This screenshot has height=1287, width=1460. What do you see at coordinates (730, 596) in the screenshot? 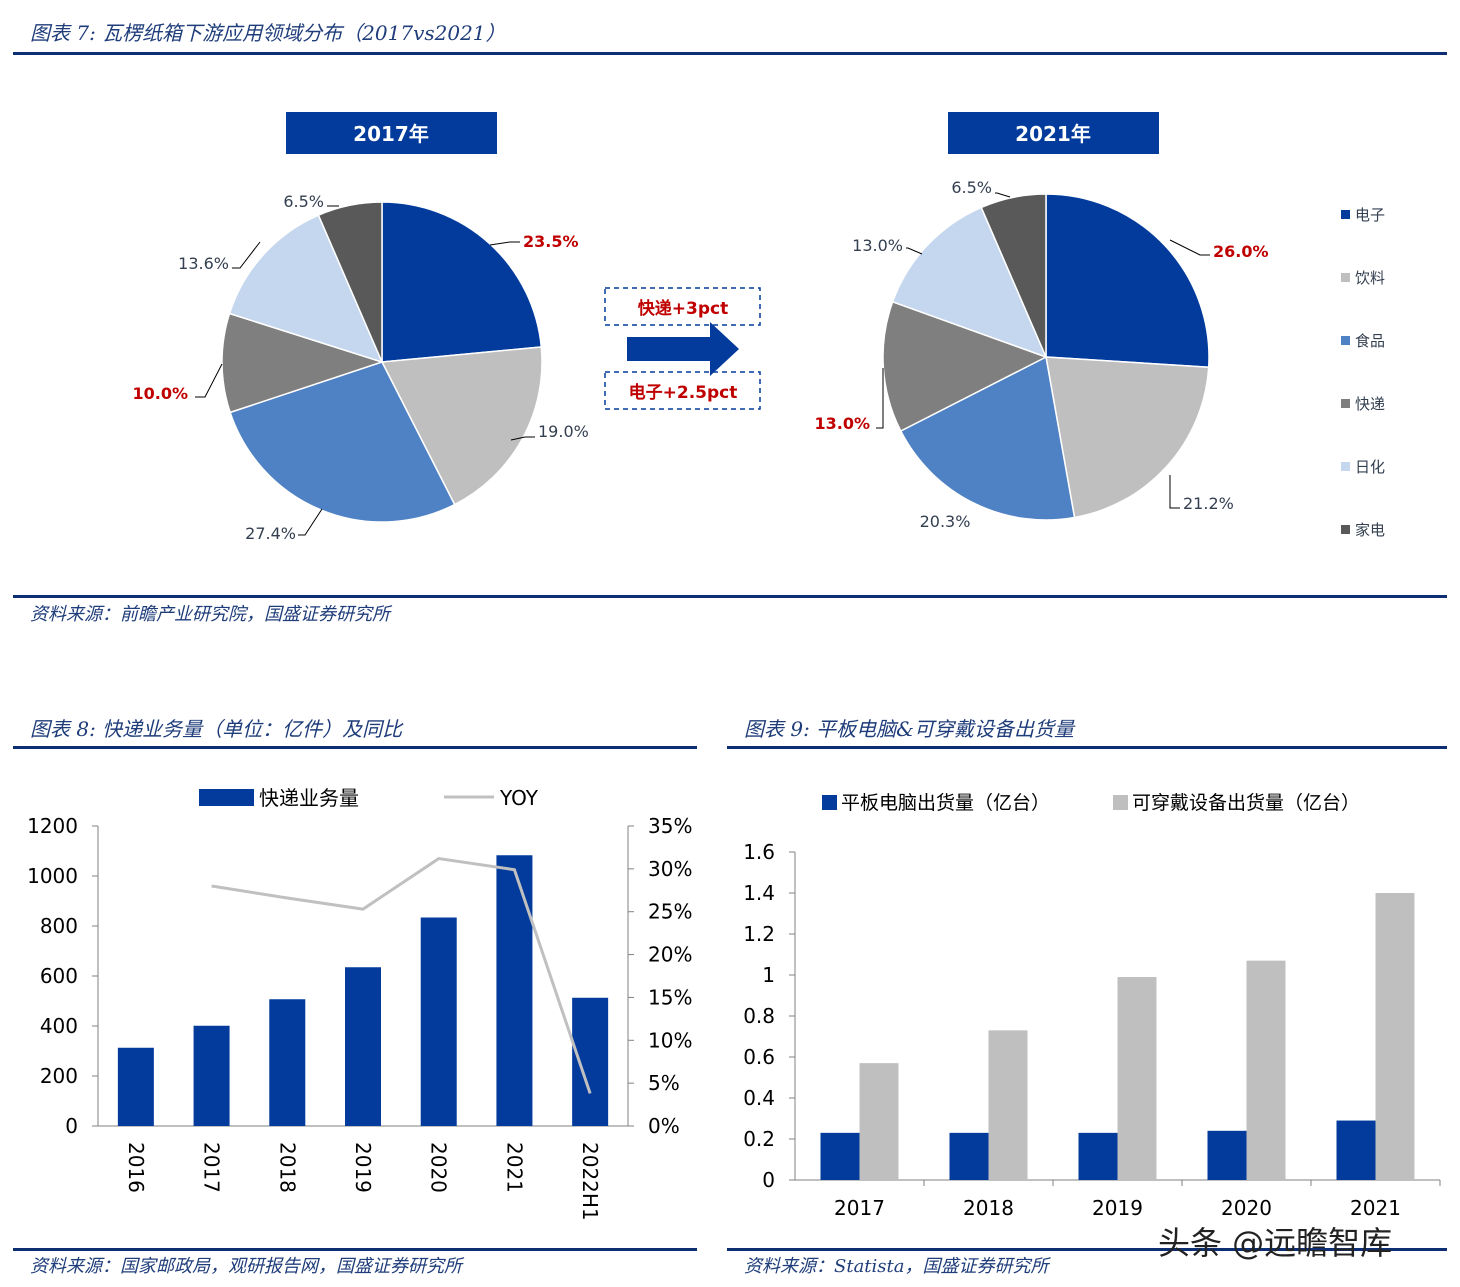
I see `fig7-bottom-rule` at bounding box center [730, 596].